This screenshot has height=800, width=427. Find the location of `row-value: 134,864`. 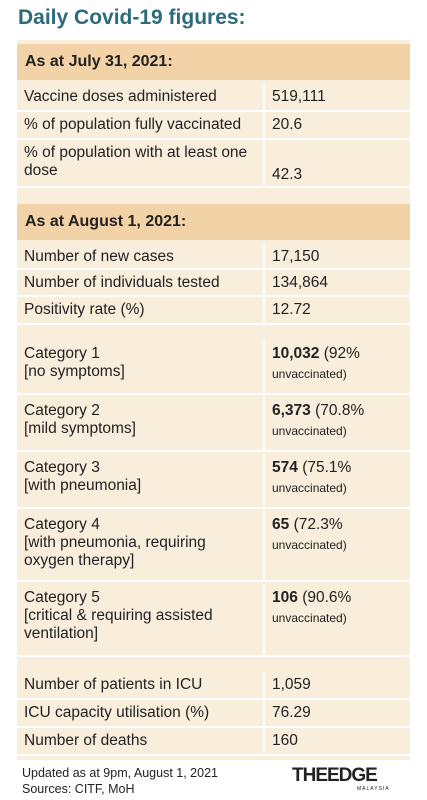

row-value: 134,864 is located at coordinates (337, 283).